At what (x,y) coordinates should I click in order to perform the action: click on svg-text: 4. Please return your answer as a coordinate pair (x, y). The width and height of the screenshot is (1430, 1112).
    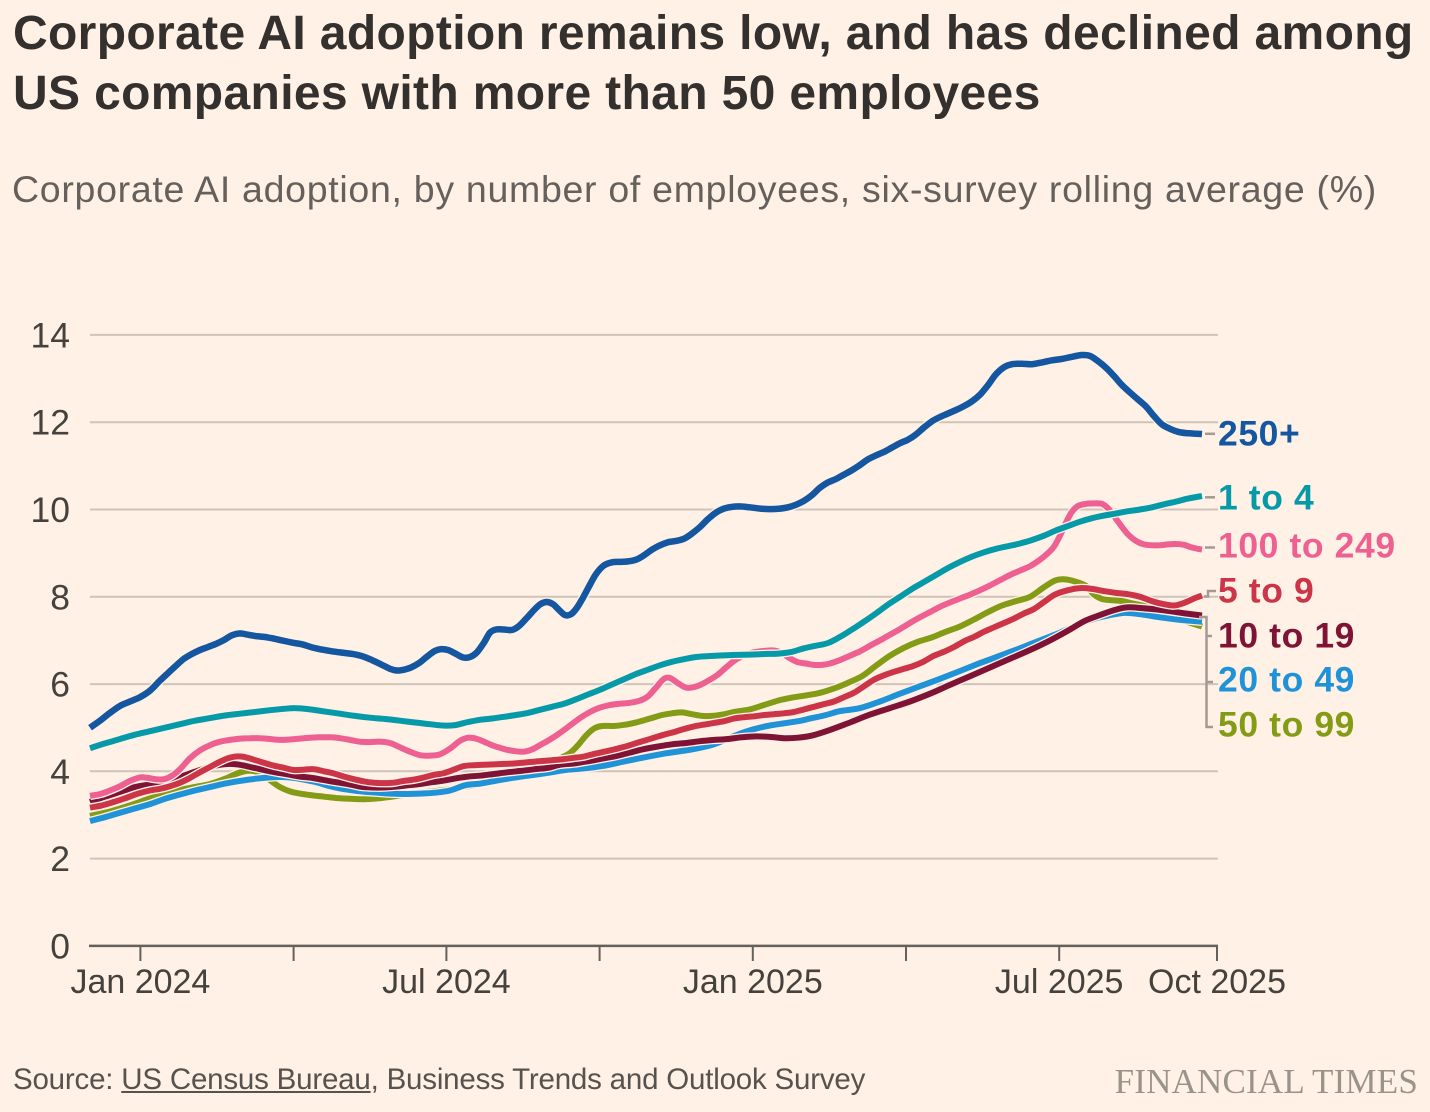
    Looking at the image, I should click on (60, 772).